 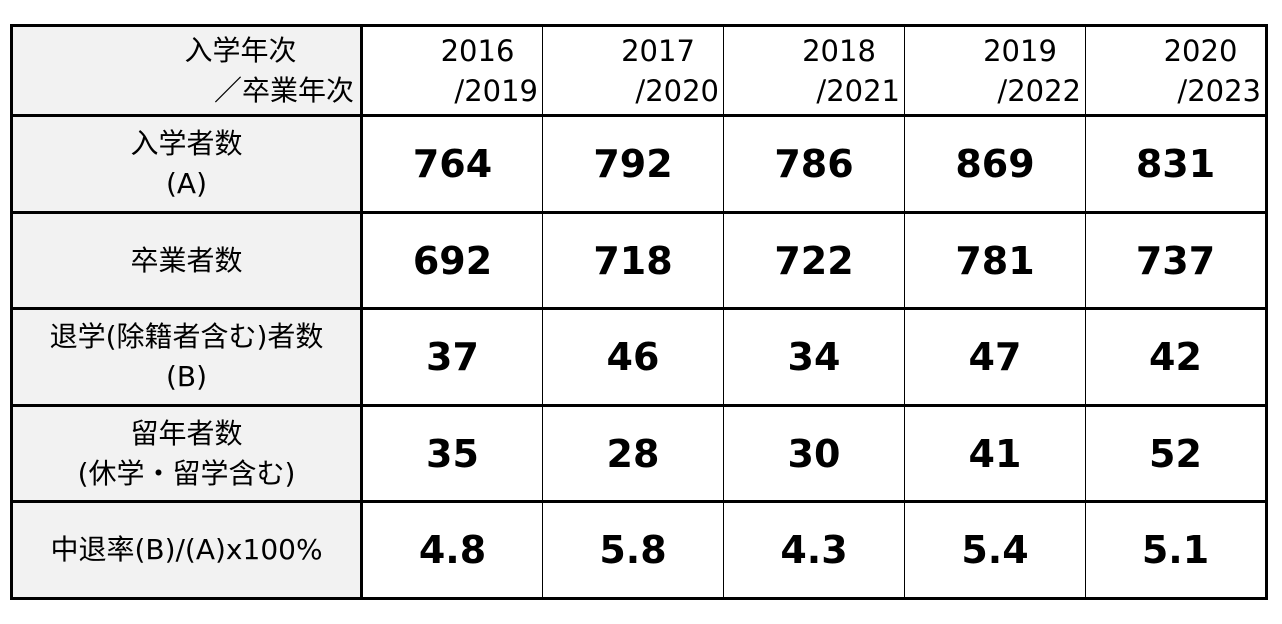 I want to click on row-label: 卒業者数, so click(x=186, y=260).